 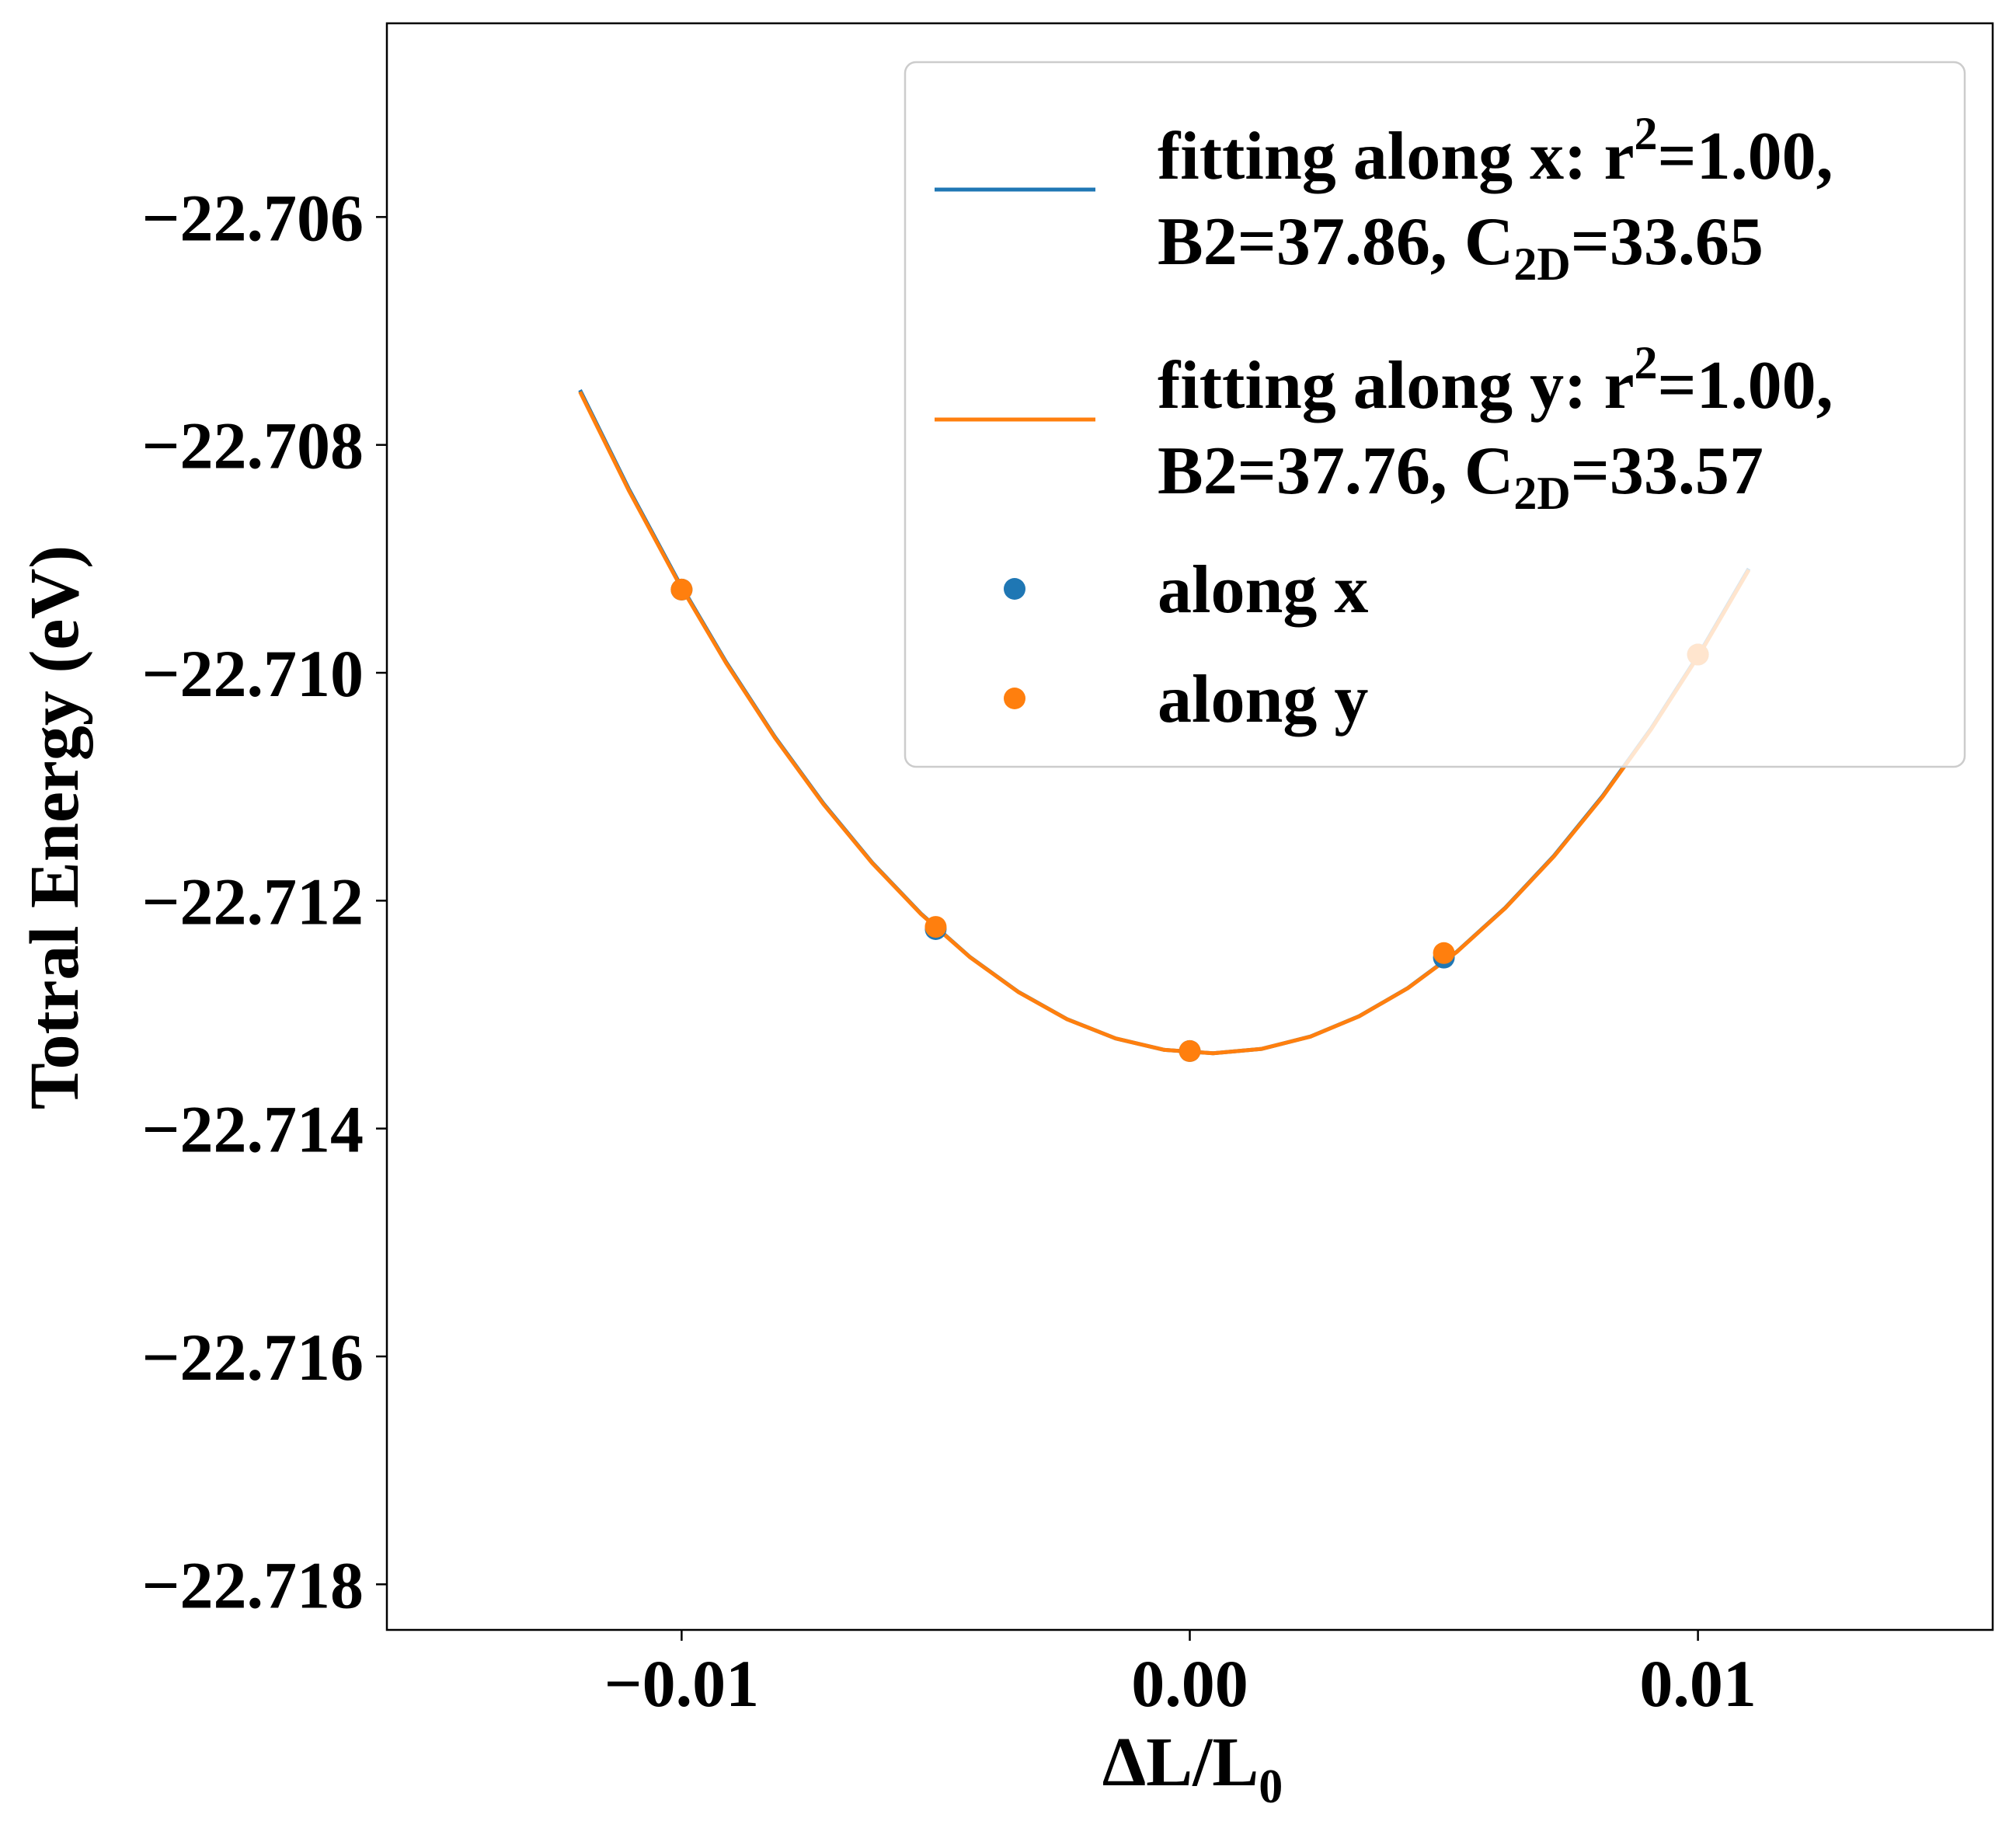 What do you see at coordinates (54, 827) in the screenshot?
I see `y-axis-label: Totral Energy (eV)` at bounding box center [54, 827].